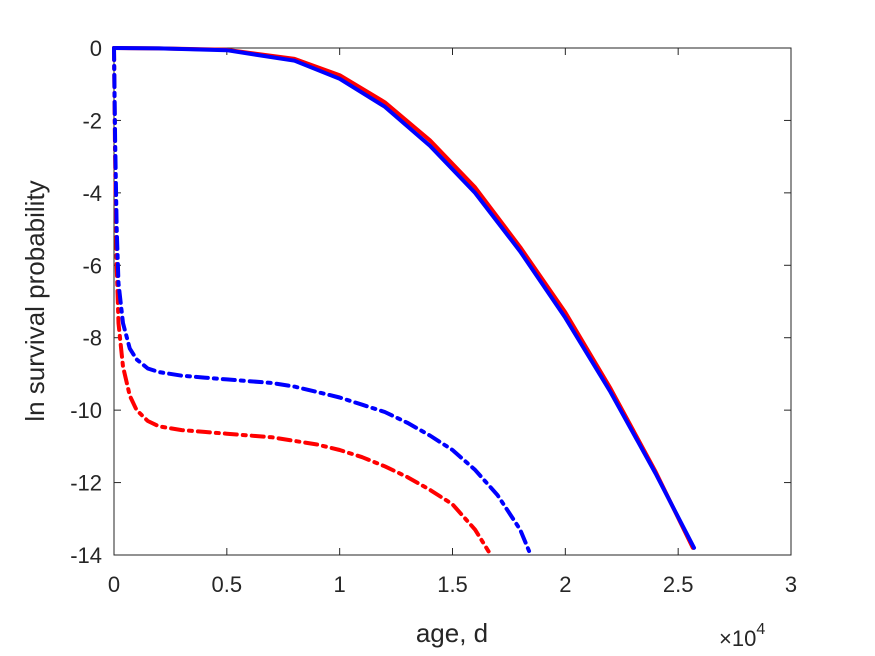 The width and height of the screenshot is (875, 656). Describe the element at coordinates (340, 584) in the screenshot. I see `x-tick-label: 1` at that location.